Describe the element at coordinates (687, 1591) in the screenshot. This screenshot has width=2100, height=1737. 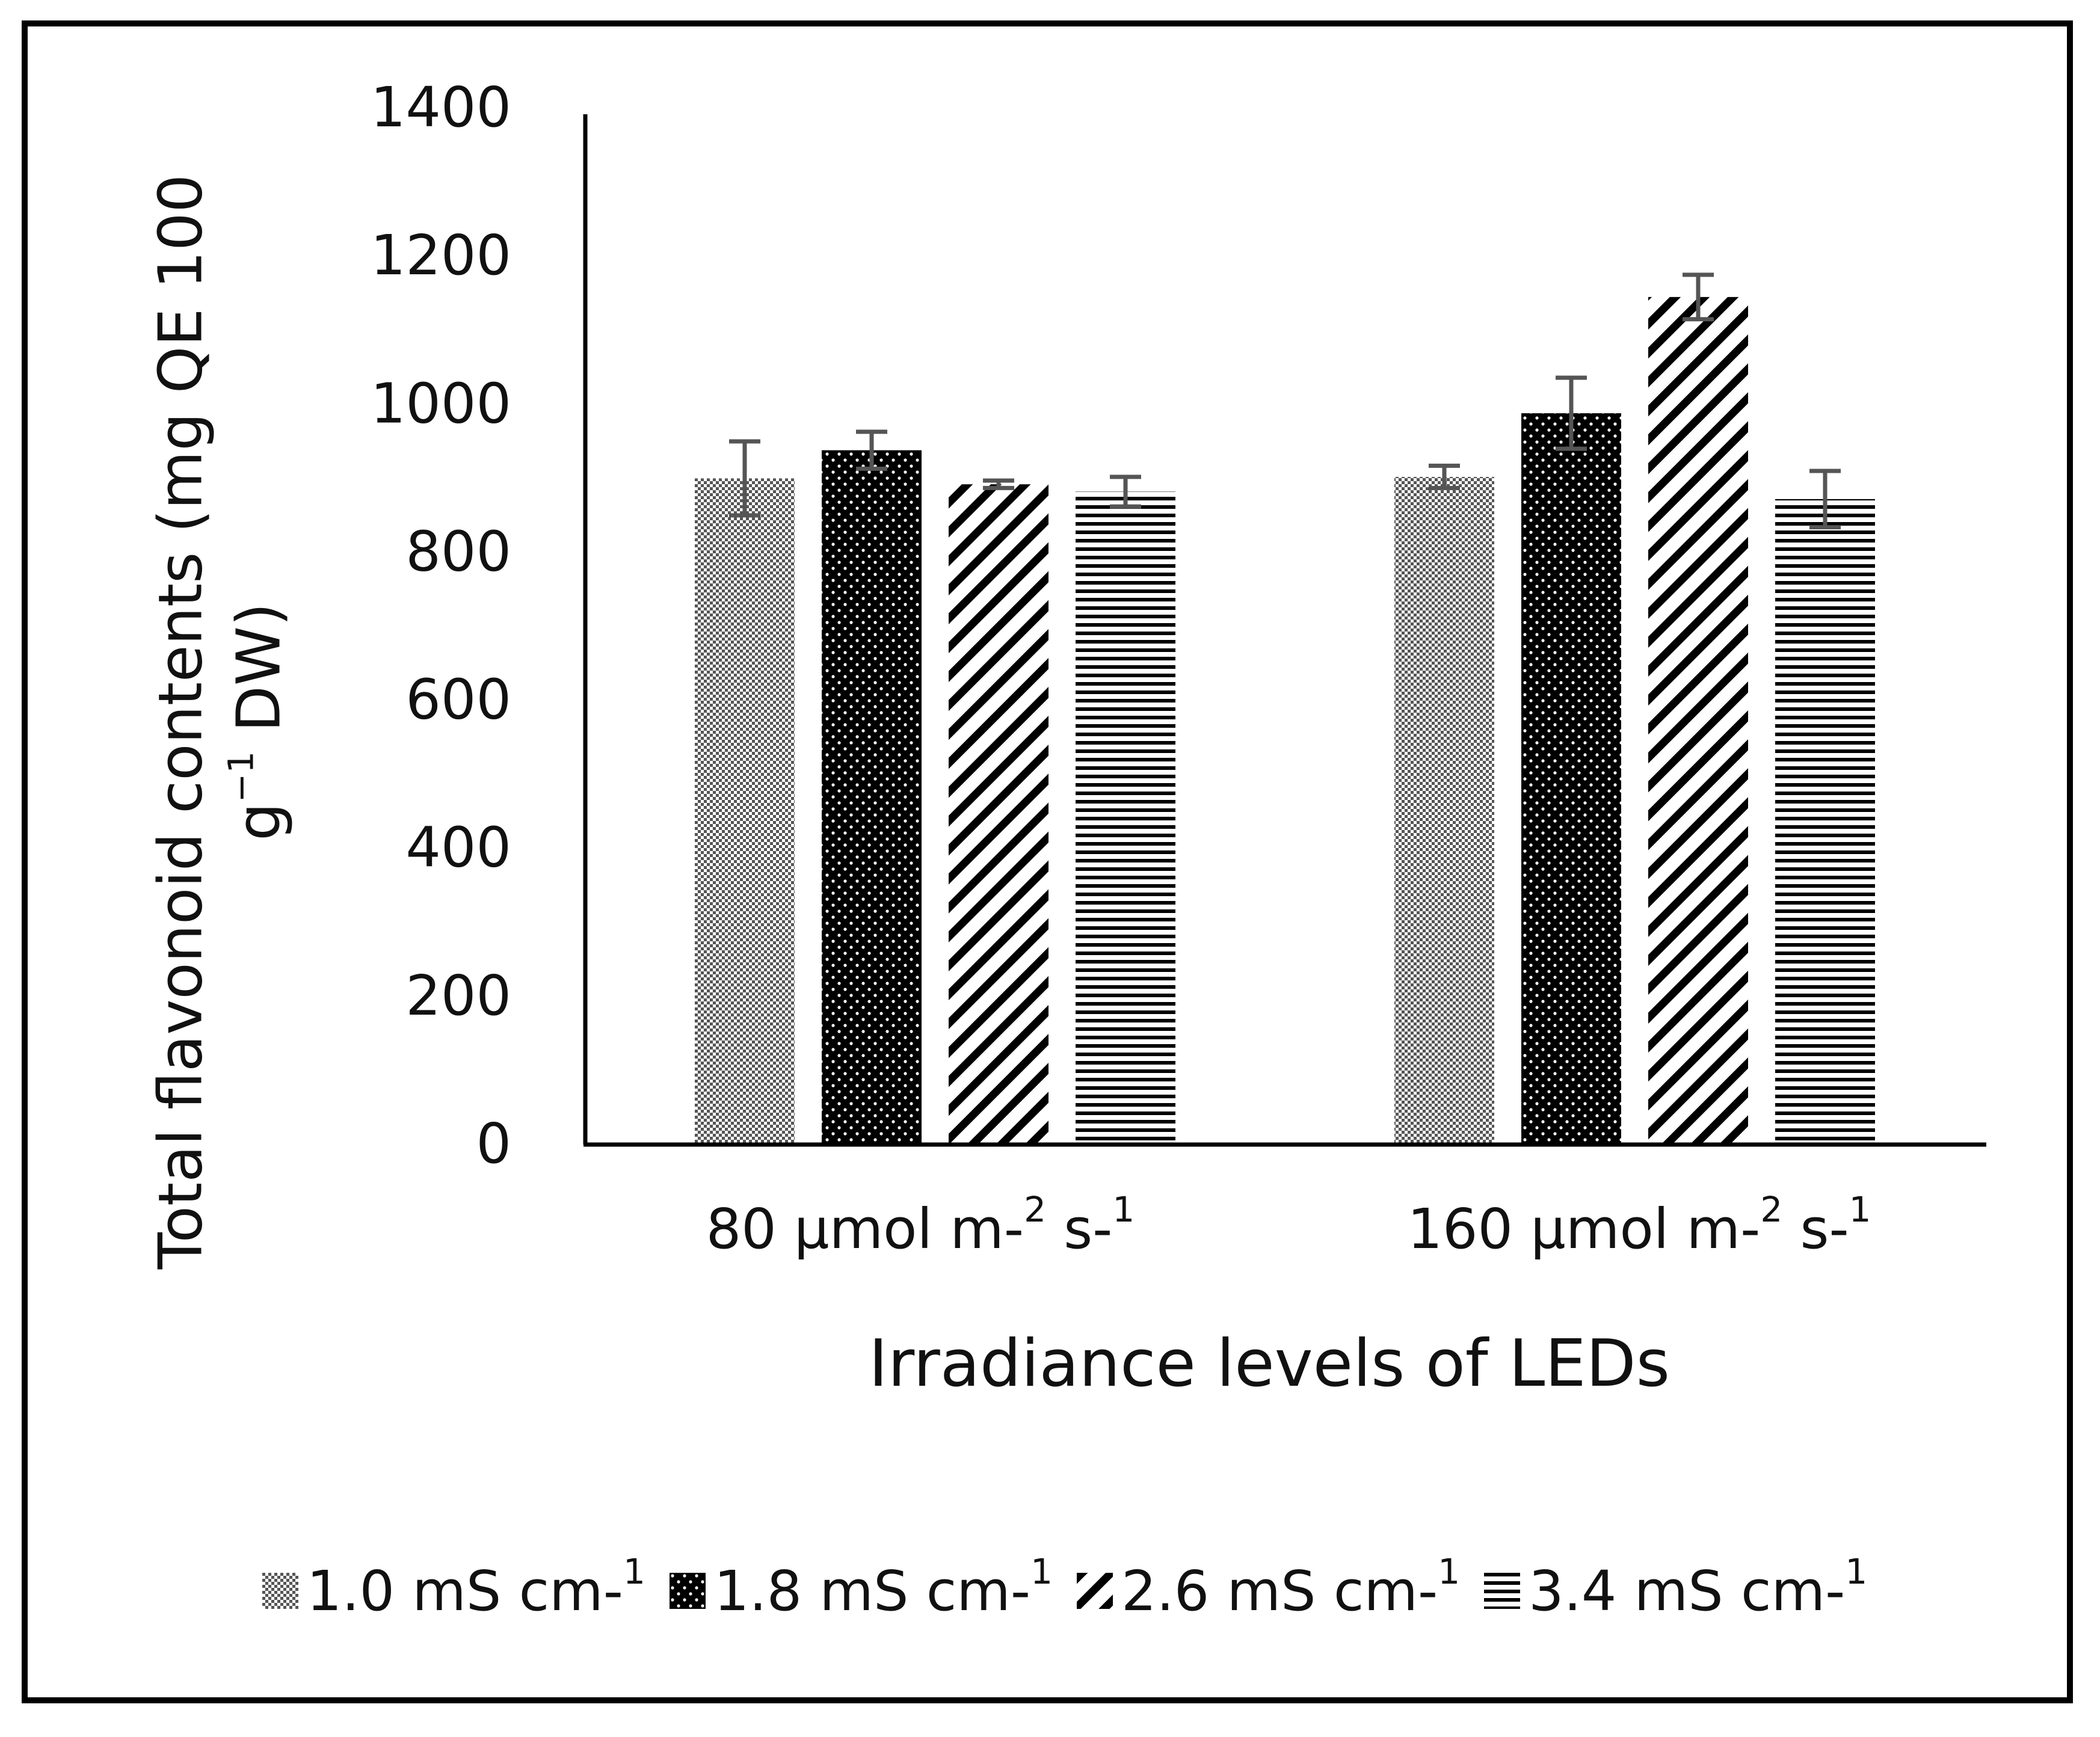
I see `legend-swatch-dots` at that location.